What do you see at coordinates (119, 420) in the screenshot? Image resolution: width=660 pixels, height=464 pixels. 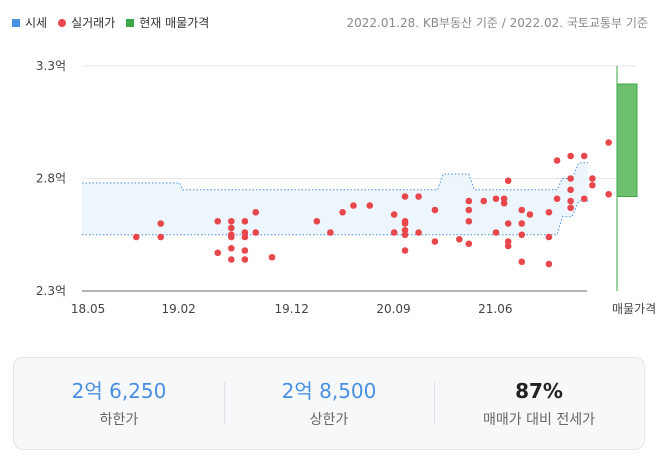 I see `stat-label: 하한가` at bounding box center [119, 420].